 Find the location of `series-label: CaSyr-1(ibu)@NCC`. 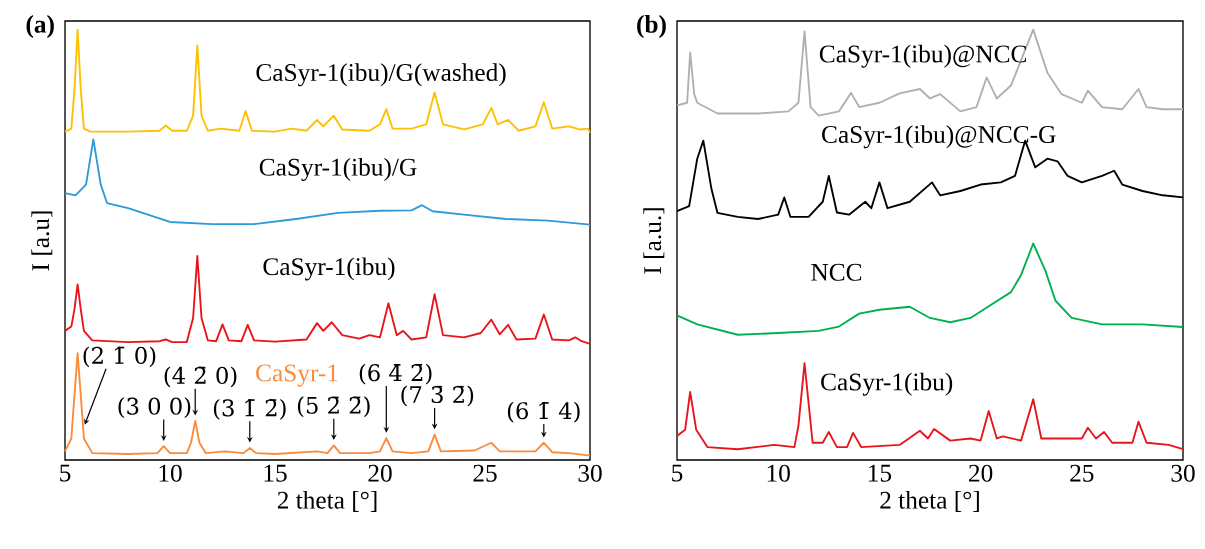

series-label: CaSyr-1(ibu)@NCC is located at coordinates (923, 56).